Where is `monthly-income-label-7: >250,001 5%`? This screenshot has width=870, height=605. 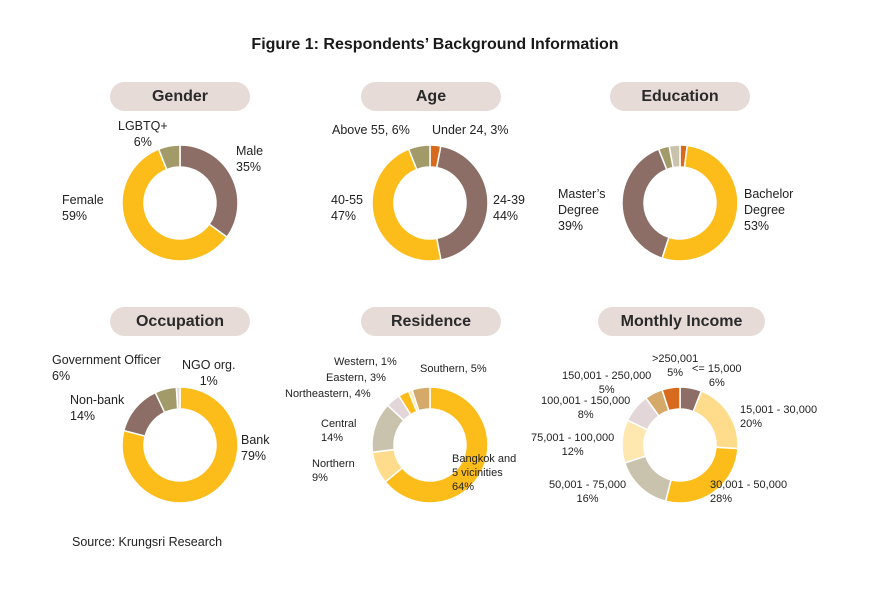 monthly-income-label-7: >250,001 5% is located at coordinates (675, 366).